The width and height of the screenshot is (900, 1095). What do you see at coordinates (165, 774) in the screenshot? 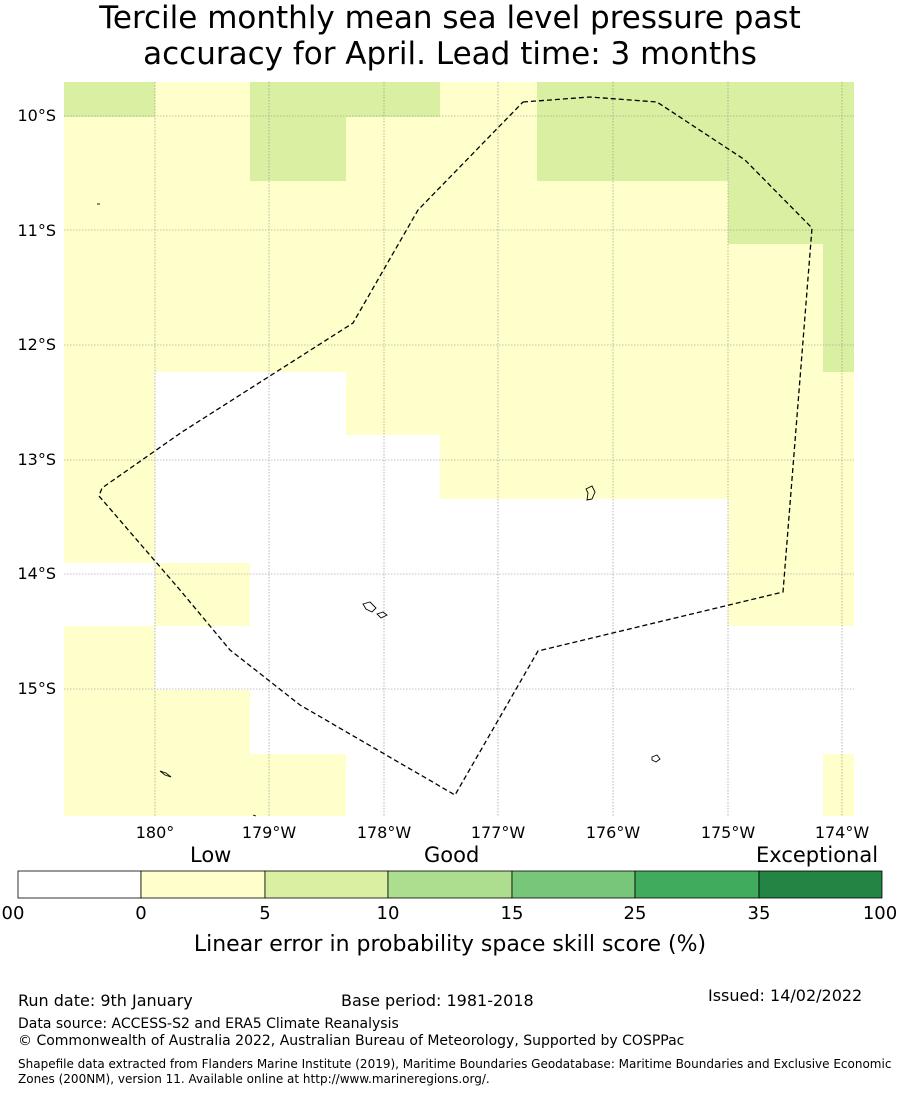
I see `island-southwest` at bounding box center [165, 774].